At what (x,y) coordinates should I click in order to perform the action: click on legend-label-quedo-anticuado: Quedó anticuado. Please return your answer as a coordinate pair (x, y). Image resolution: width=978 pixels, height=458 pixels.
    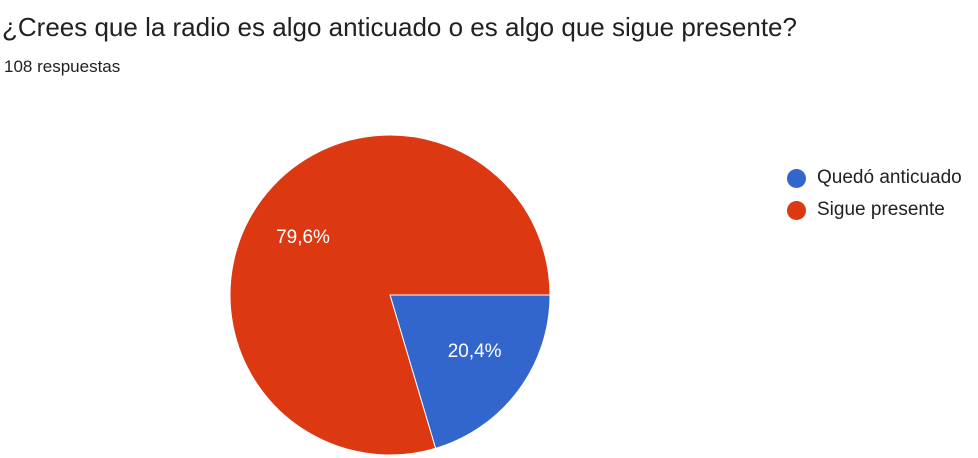
    Looking at the image, I should click on (889, 177).